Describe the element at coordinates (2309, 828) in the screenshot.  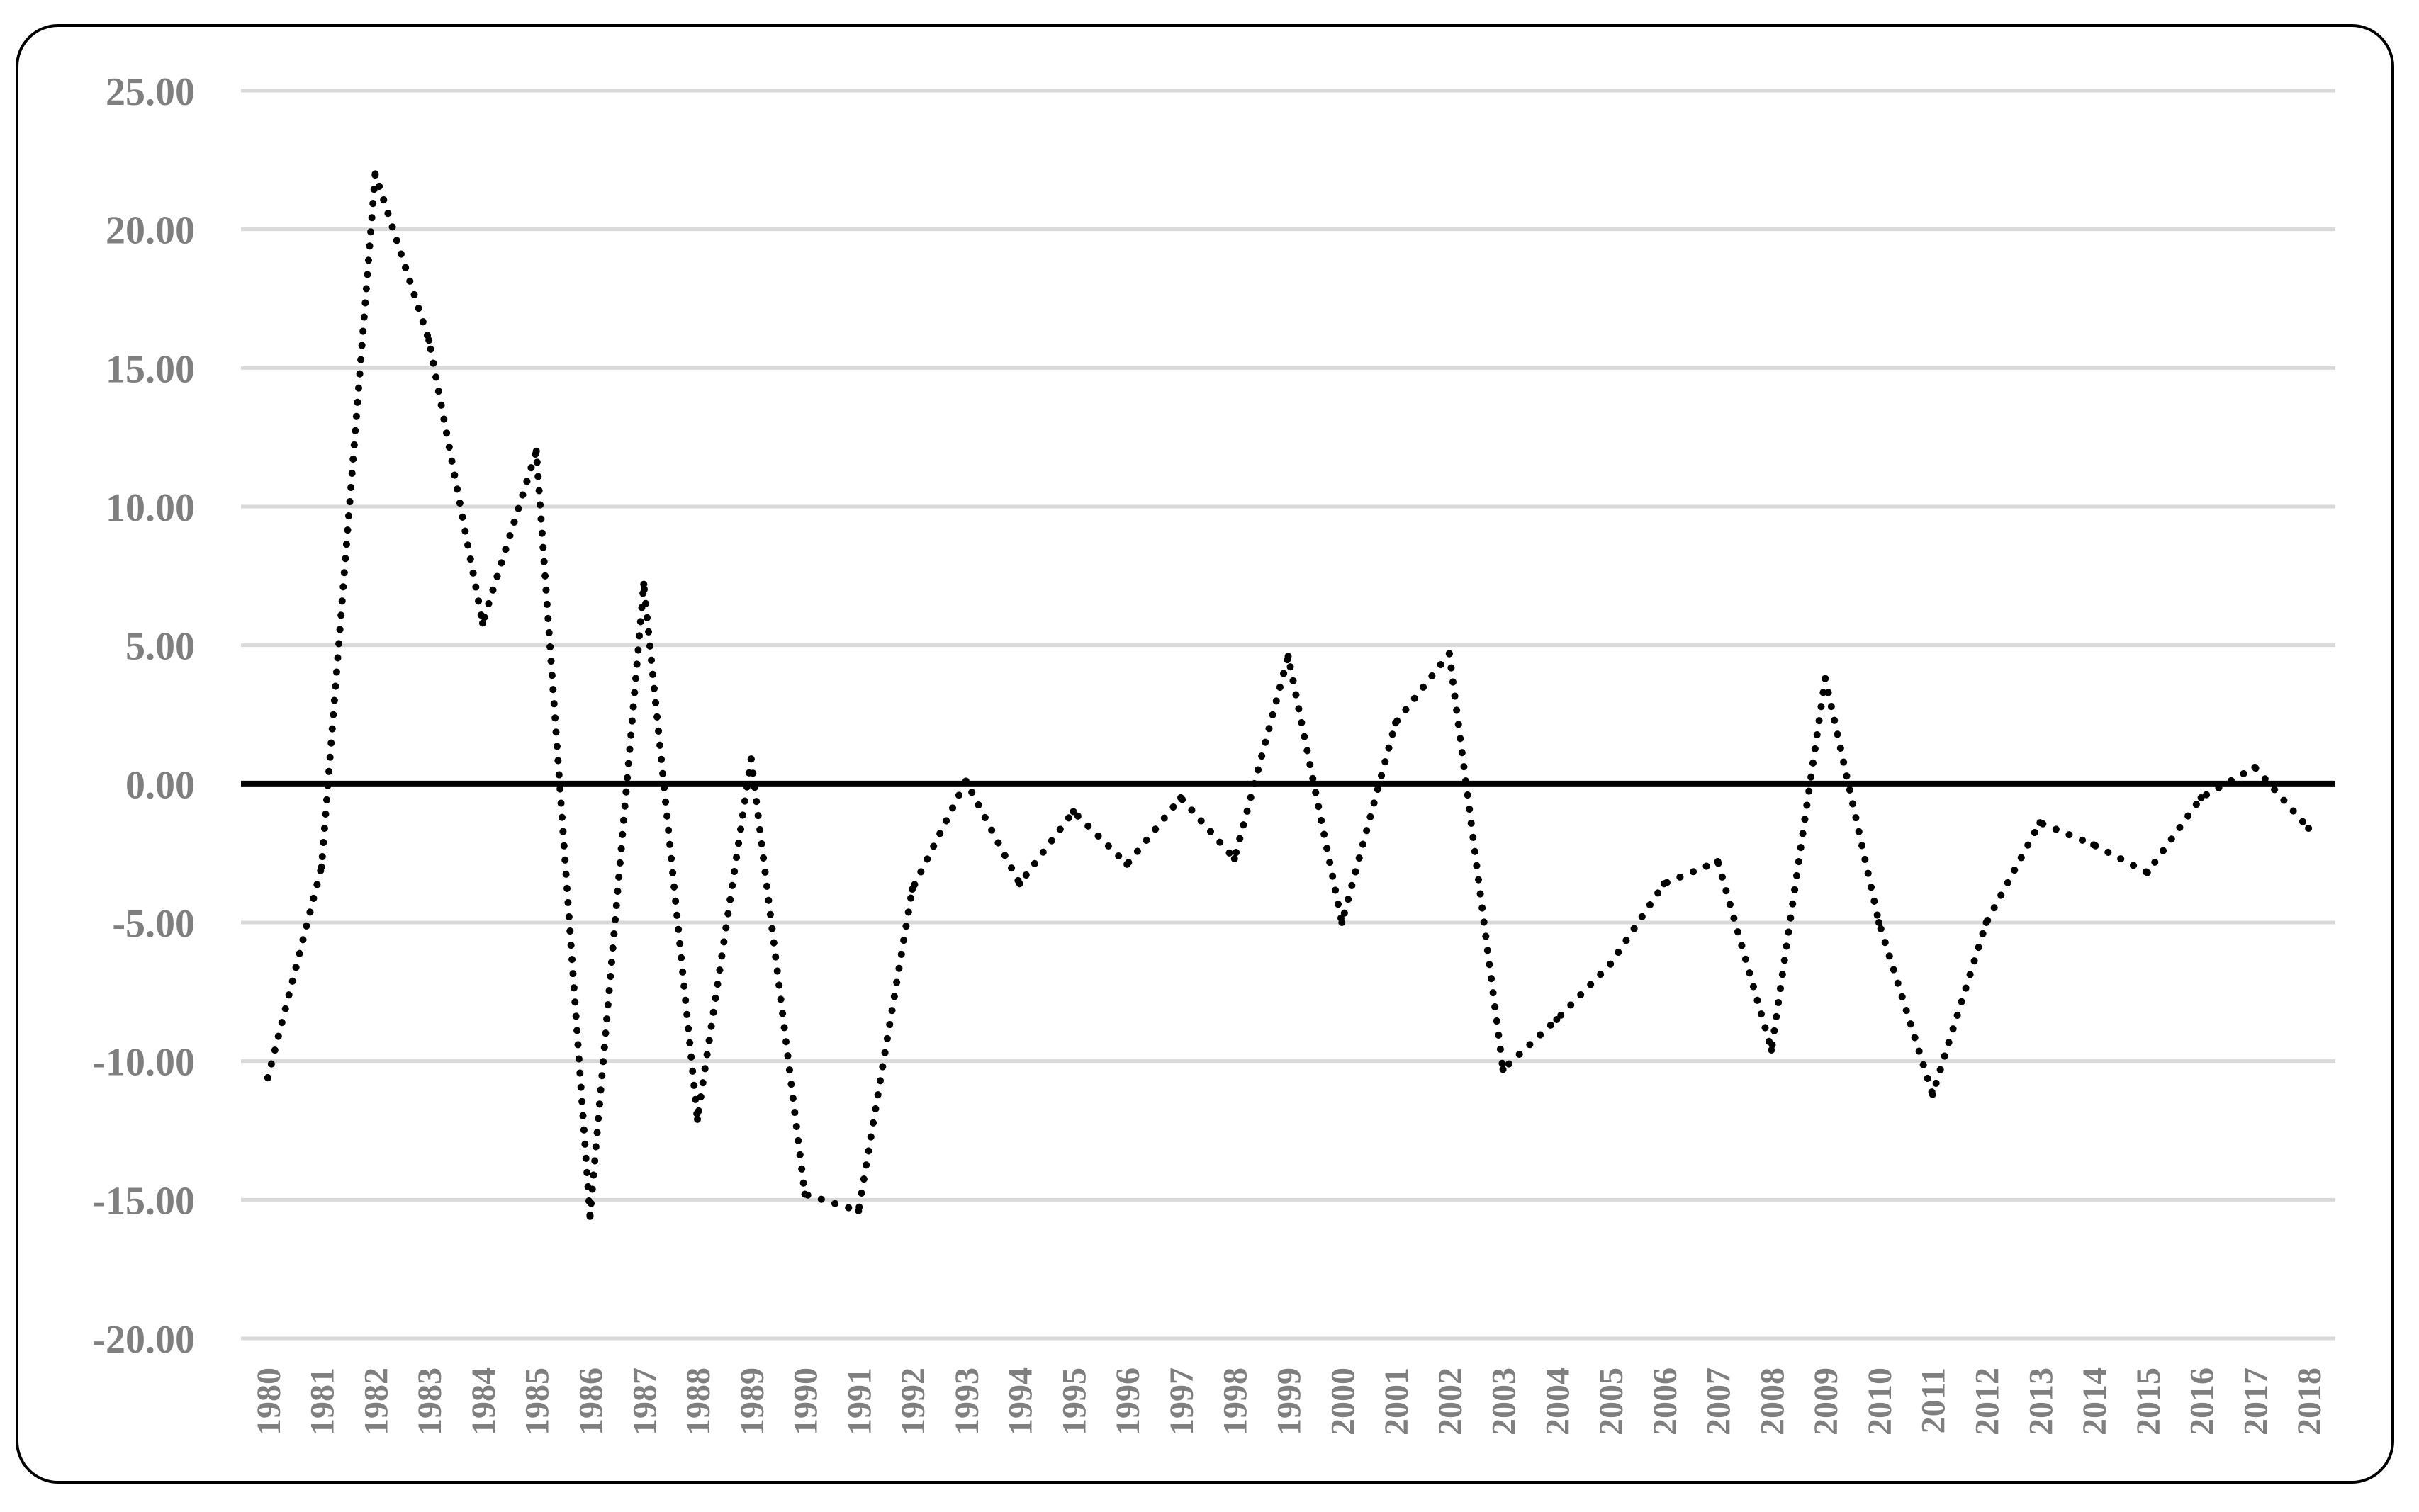
I see `data-point-2018` at that location.